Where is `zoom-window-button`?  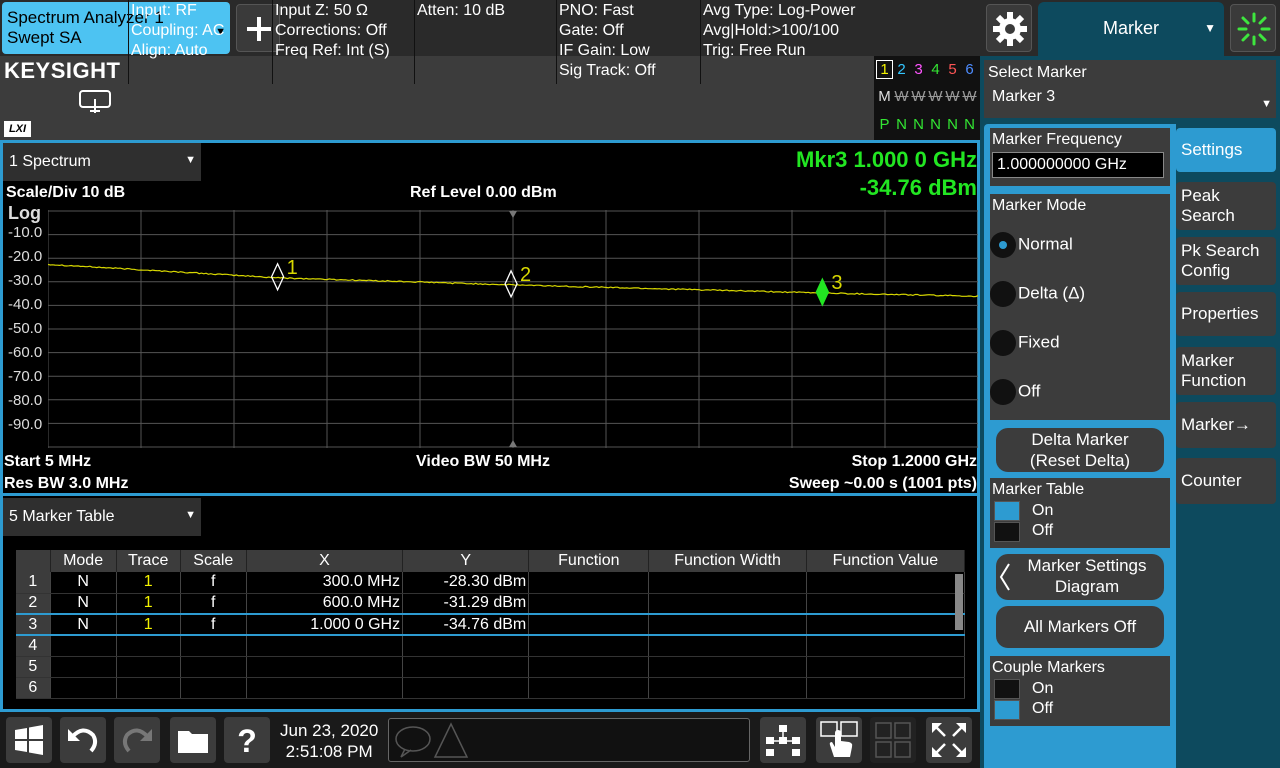 zoom-window-button is located at coordinates (893, 740).